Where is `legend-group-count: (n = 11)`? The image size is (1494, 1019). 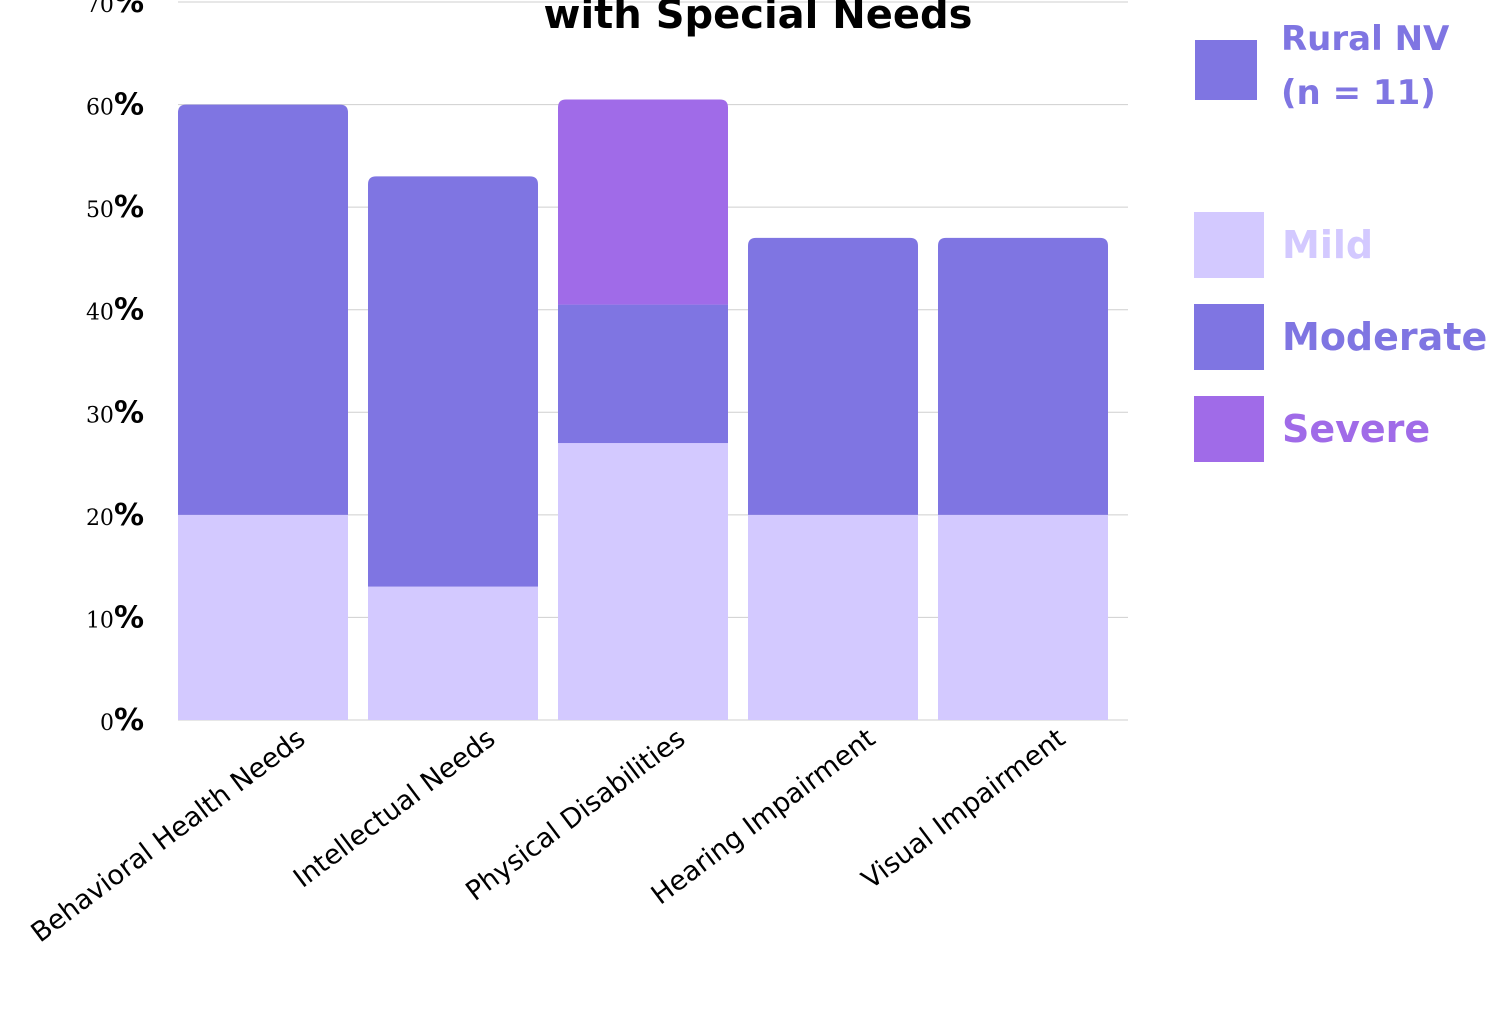 legend-group-count: (n = 11) is located at coordinates (1358, 93).